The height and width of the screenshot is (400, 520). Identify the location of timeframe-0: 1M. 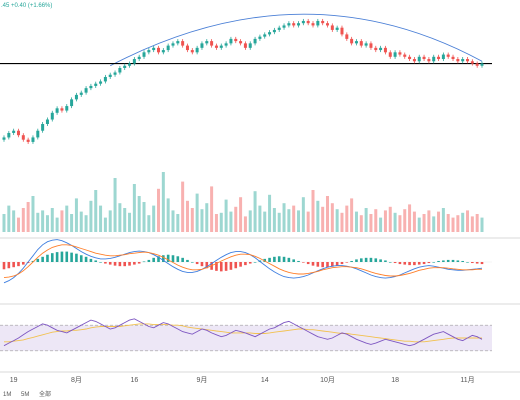
(7, 395).